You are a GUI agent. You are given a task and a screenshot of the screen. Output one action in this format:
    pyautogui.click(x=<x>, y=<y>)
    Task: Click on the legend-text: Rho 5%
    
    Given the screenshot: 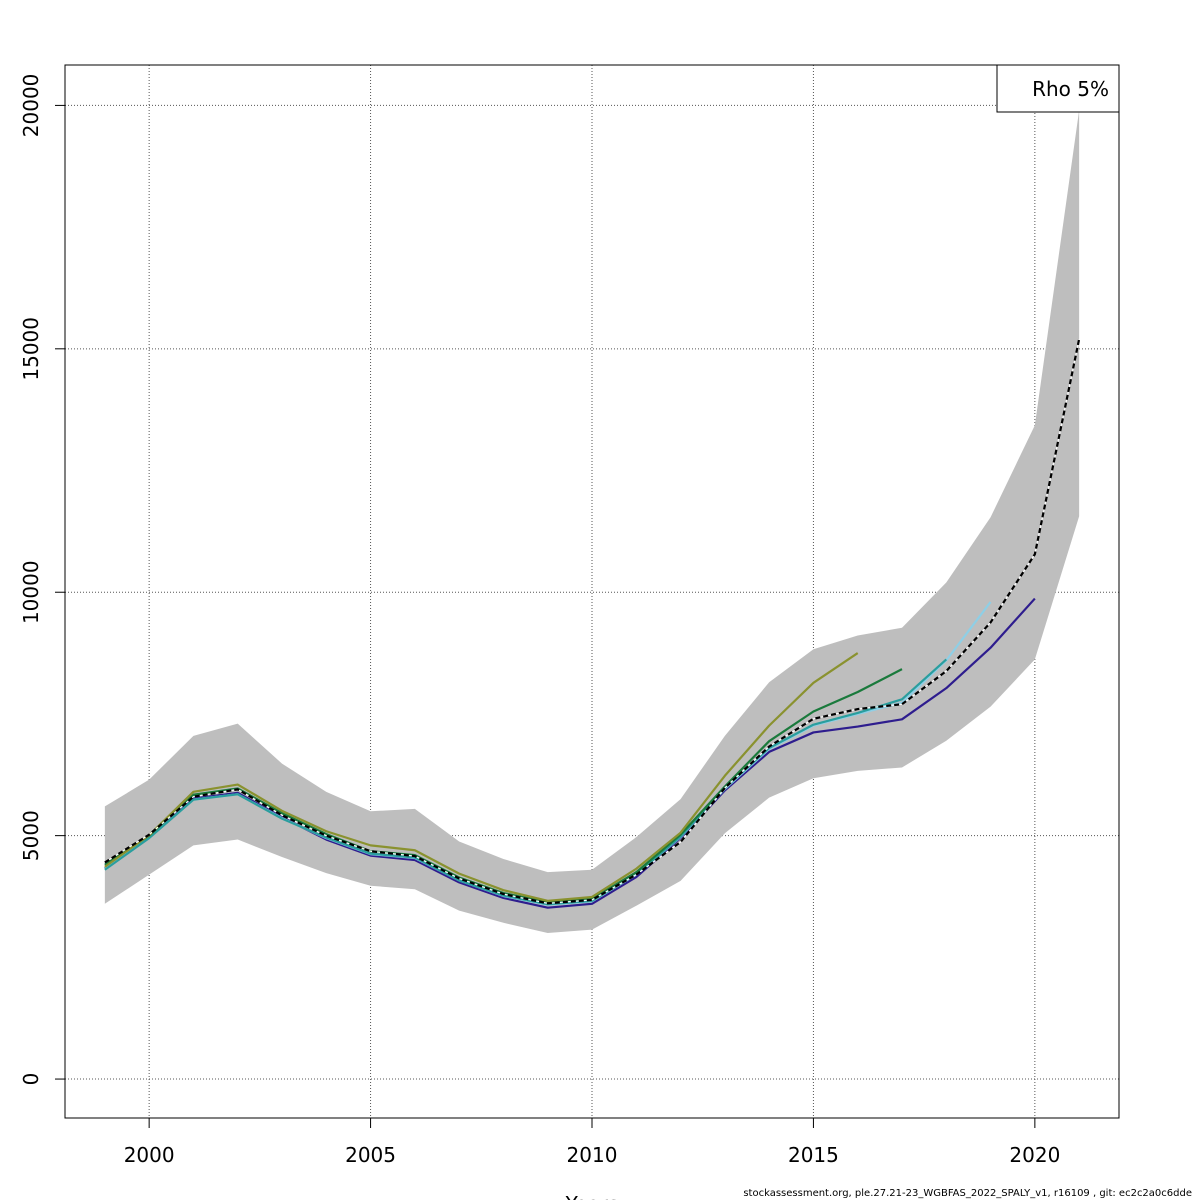 What is the action you would take?
    pyautogui.click(x=1070, y=89)
    